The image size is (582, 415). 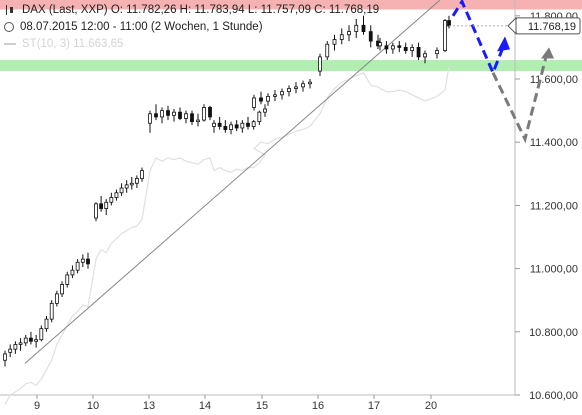 I want to click on indicator-header: ST(10, 3) 11.663,65, so click(x=63, y=44).